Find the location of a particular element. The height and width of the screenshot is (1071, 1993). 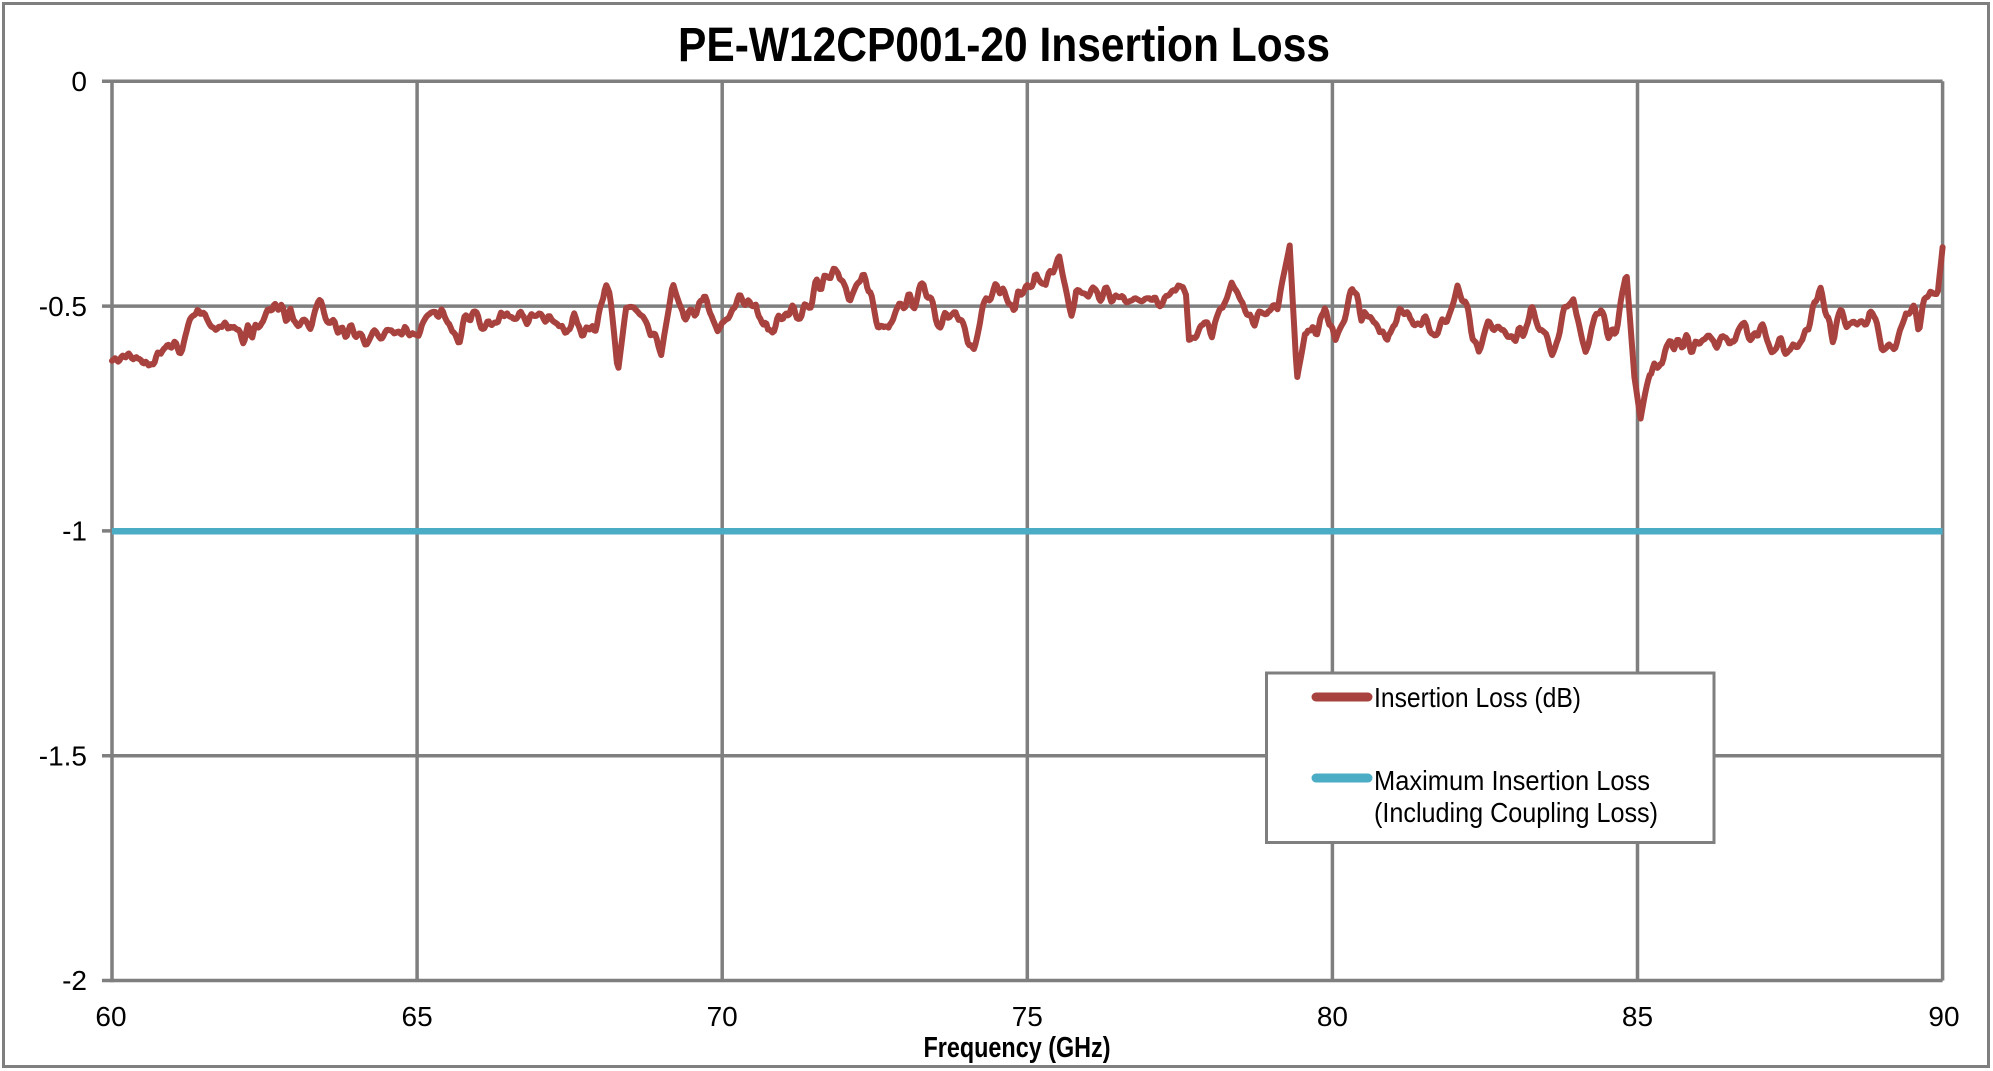

svg-text: Frequency (GHz) is located at coordinates (1017, 1048).